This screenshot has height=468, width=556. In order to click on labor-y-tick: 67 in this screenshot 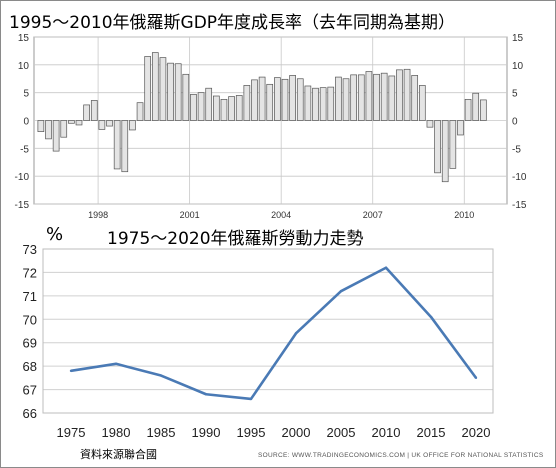, I will do `click(30, 390)`.